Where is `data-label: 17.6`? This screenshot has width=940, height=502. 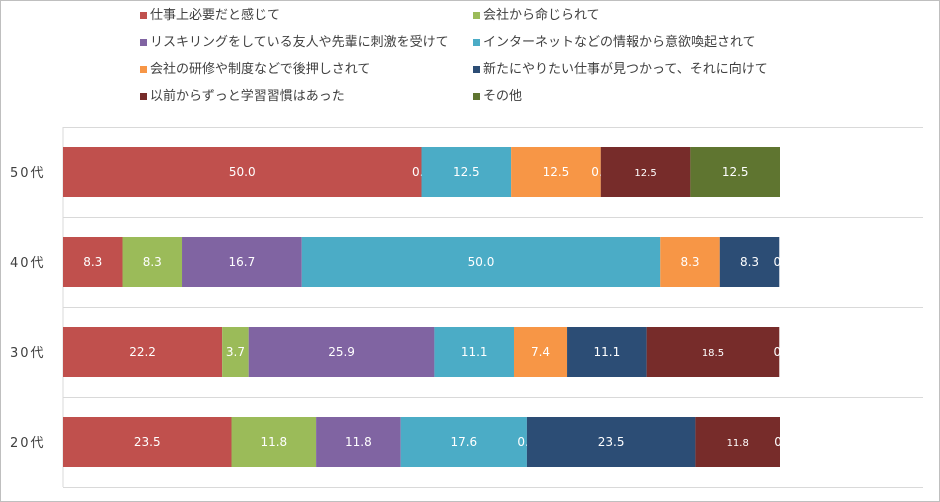 data-label: 17.6 is located at coordinates (463, 442).